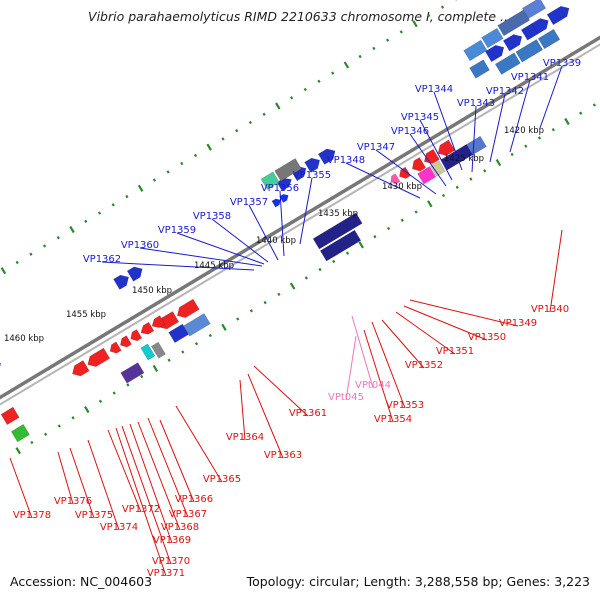 This screenshot has height=600, width=600. I want to click on gene-label-vp1358: VP1358, so click(212, 216).